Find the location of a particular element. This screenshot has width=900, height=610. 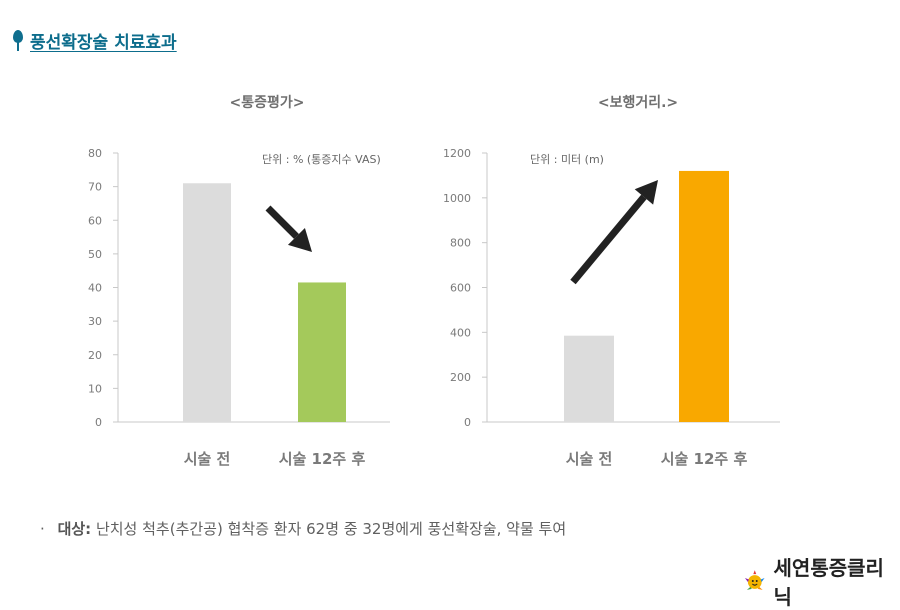

unit-note: 단위 : 미터 (m) is located at coordinates (567, 159).